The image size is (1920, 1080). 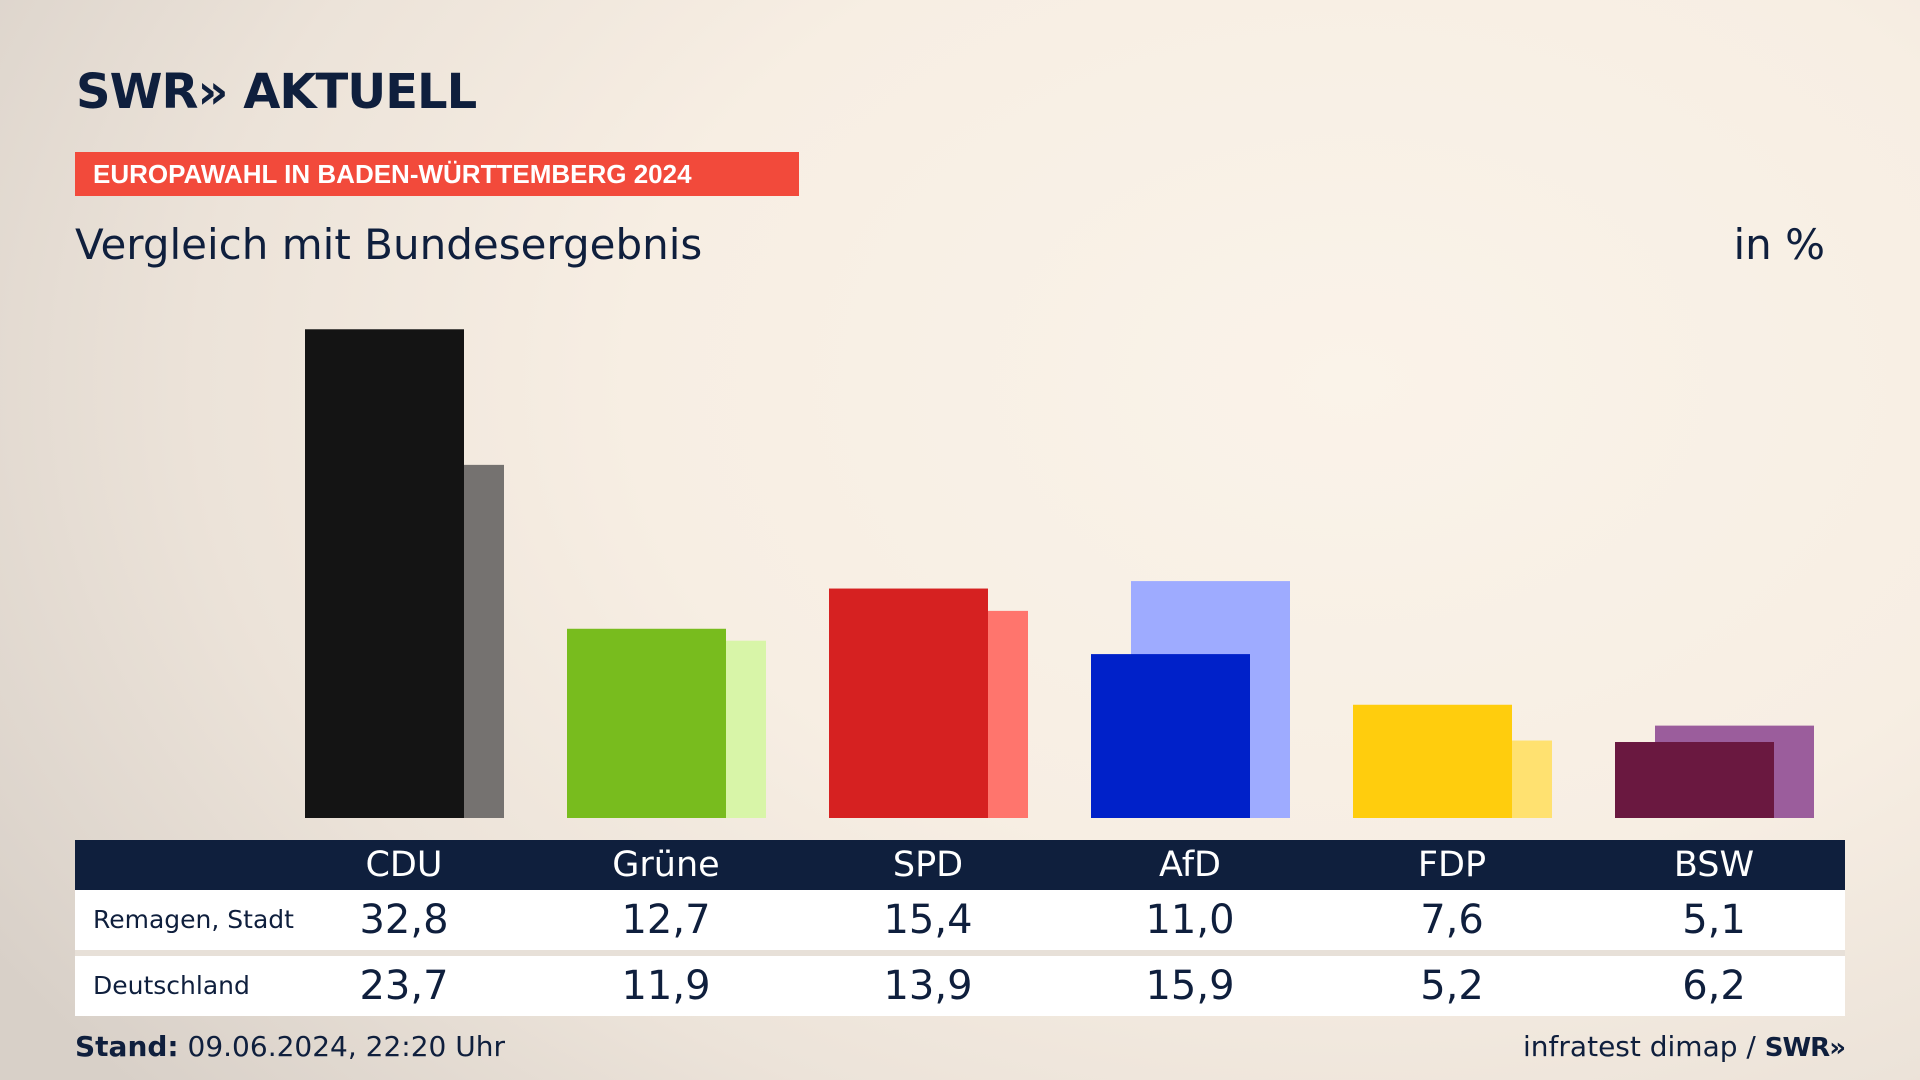 I want to click on bar-remagen-bsw, so click(x=1694, y=780).